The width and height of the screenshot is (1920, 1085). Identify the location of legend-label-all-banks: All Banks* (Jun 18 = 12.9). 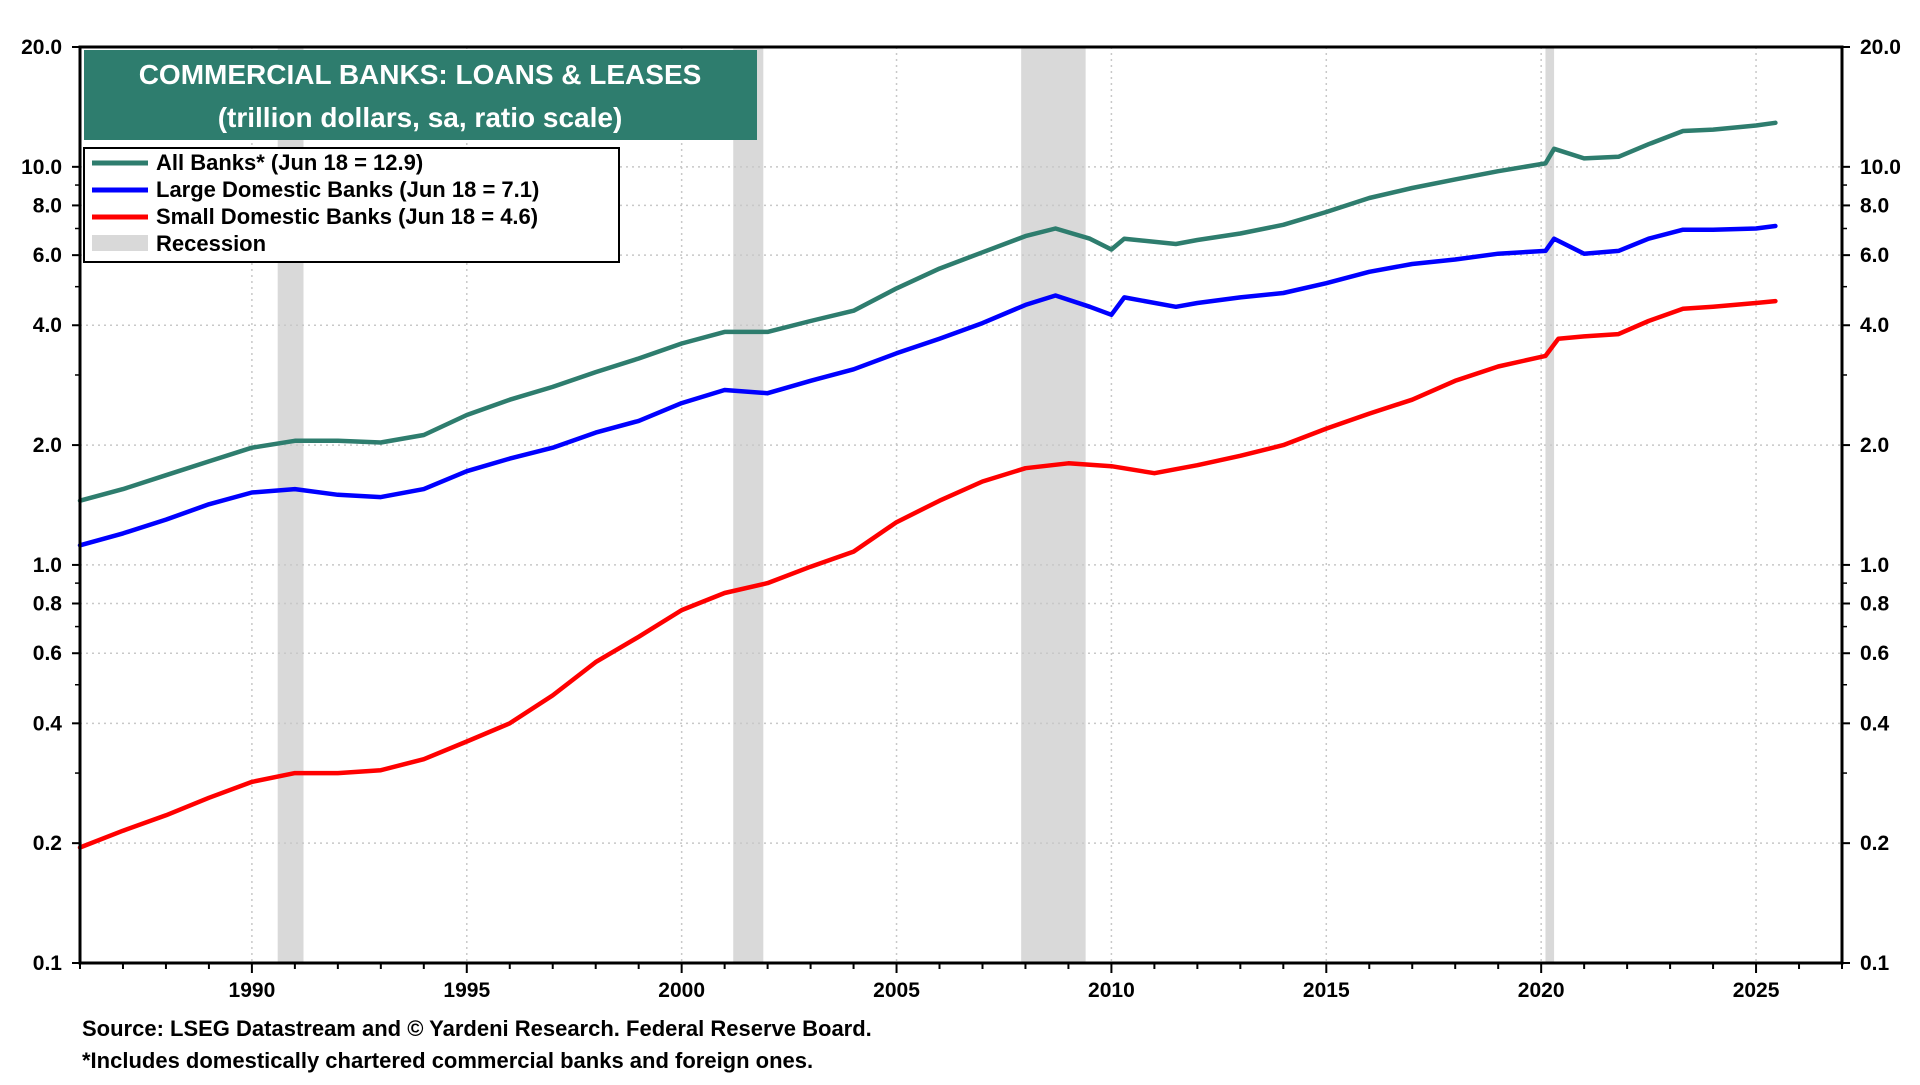
(289, 162).